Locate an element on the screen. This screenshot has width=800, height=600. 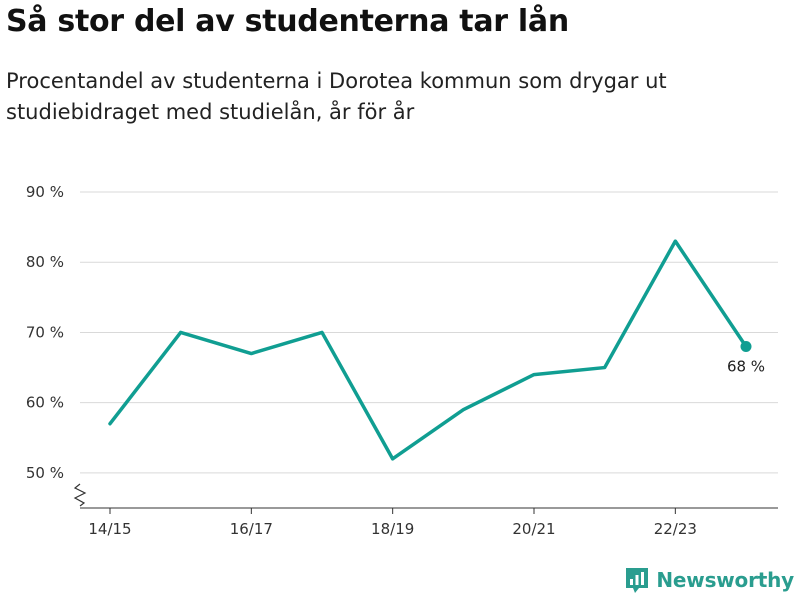
brand-name: Newsworthy is located at coordinates (725, 580).